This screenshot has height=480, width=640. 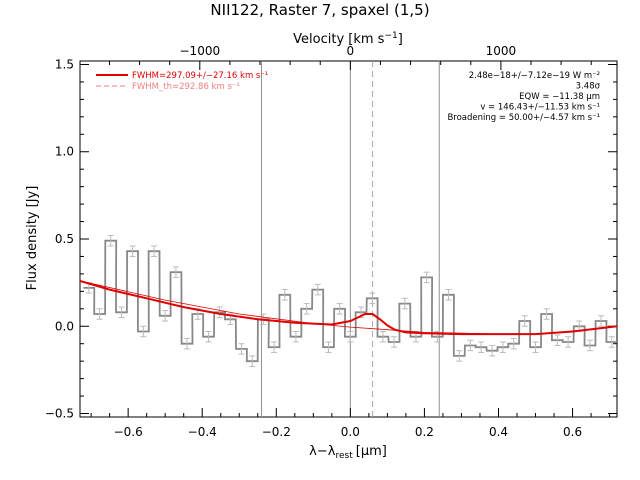 What do you see at coordinates (371, 451) in the screenshot?
I see `x-axis-label-unit: [μm]` at bounding box center [371, 451].